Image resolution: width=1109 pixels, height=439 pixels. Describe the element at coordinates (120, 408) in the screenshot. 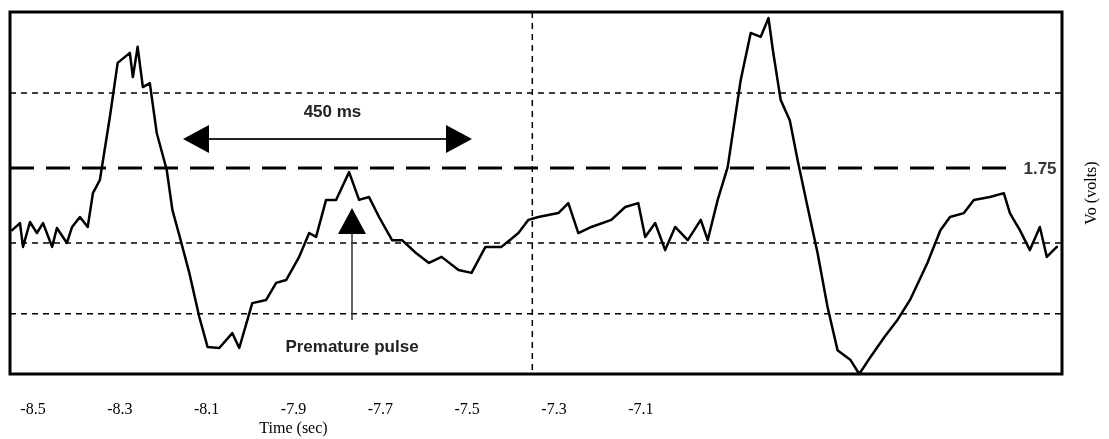

I see `x-tick-label: -8.3` at that location.